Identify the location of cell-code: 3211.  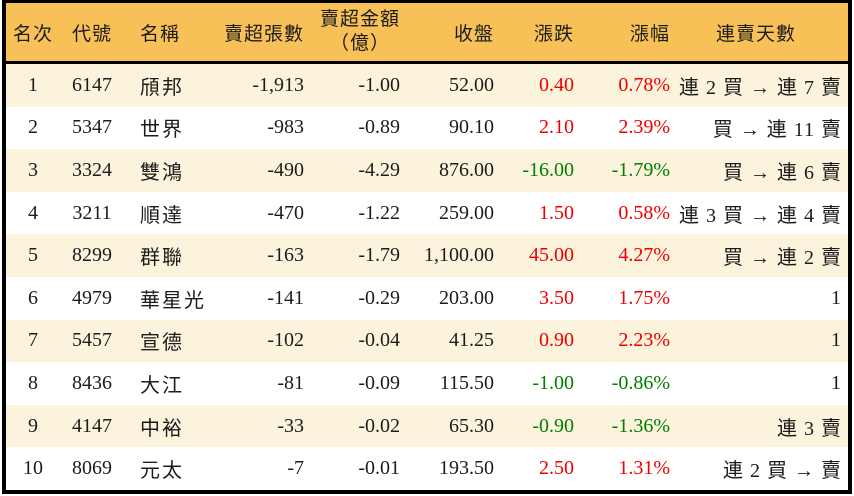
(92, 212).